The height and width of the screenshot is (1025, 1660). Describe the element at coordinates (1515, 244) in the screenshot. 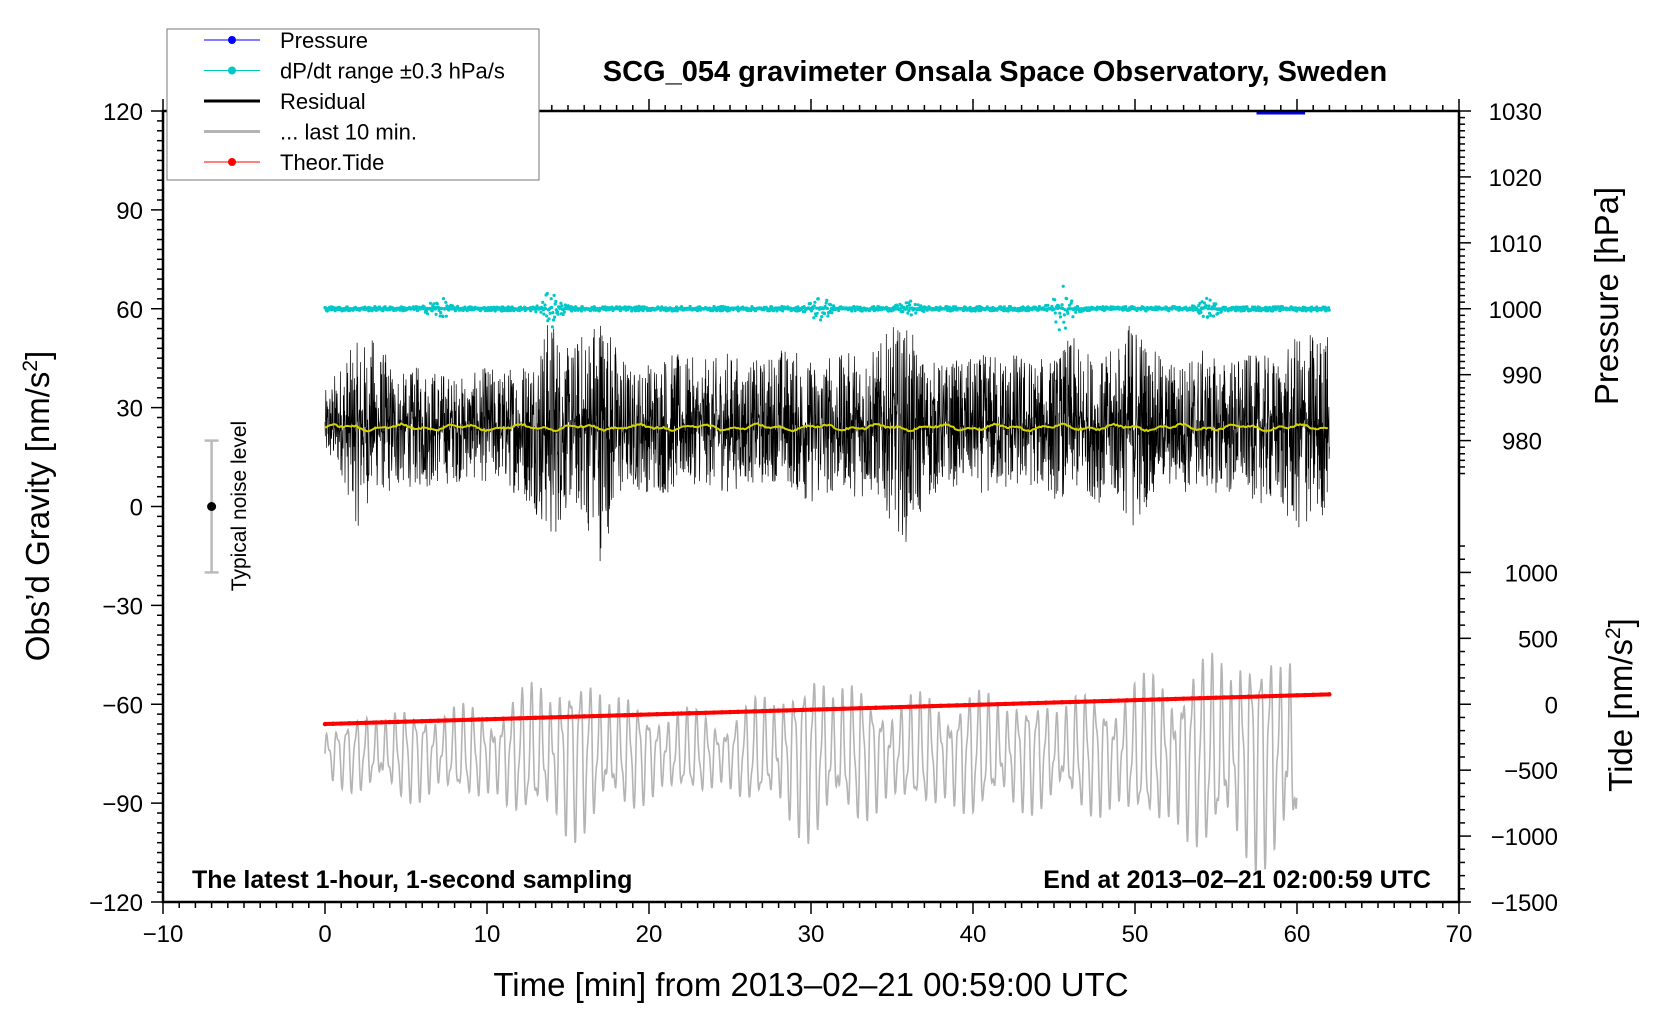

I see `pressure-tick-label: 1010` at that location.